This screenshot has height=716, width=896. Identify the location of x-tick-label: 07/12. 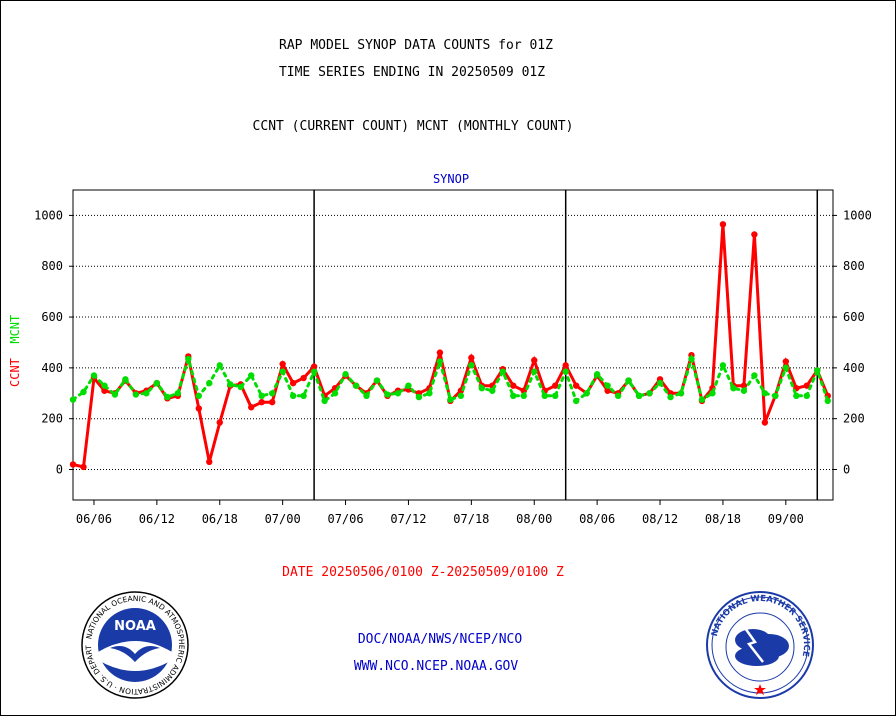
(408, 519).